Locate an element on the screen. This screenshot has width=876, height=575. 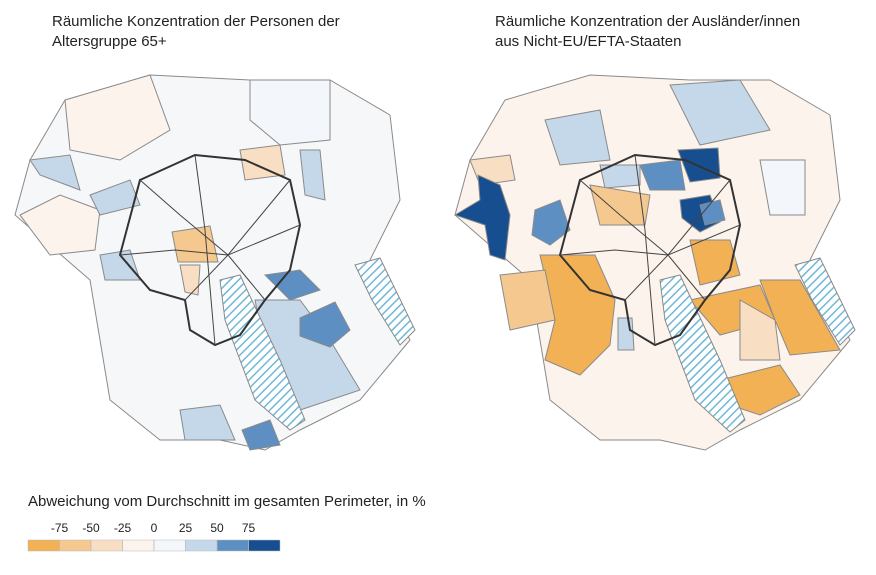
legend-tick-label: 25 is located at coordinates (186, 528).